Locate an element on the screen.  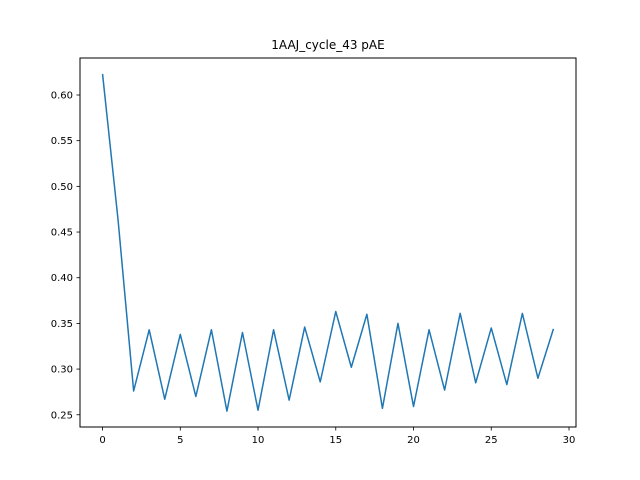
y-axis: 0.25 0.30 0.35 0.40 0.45 0.50 0.55 0.60 is located at coordinates (65, 256).